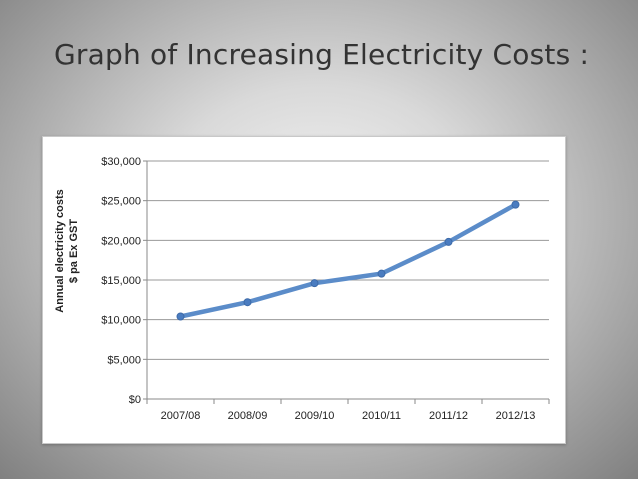 Image resolution: width=638 pixels, height=479 pixels. I want to click on series-layer, so click(348, 260).